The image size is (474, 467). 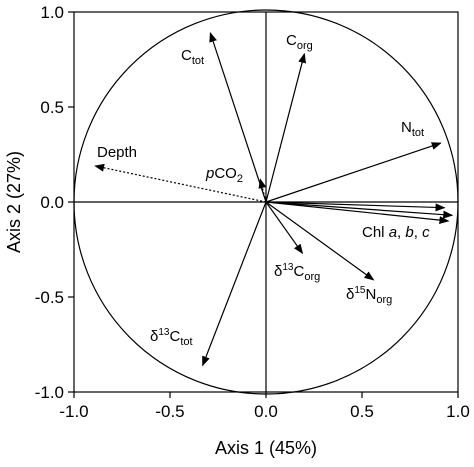 I want to click on vector-ctot, so click(x=238, y=117).